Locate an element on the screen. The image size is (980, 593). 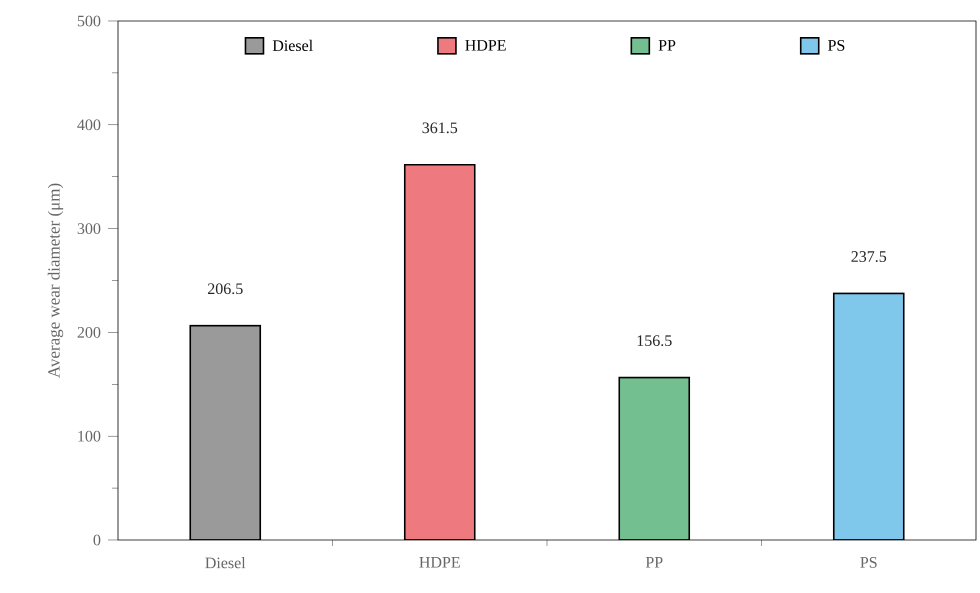
legend-label: Diesel is located at coordinates (292, 46).